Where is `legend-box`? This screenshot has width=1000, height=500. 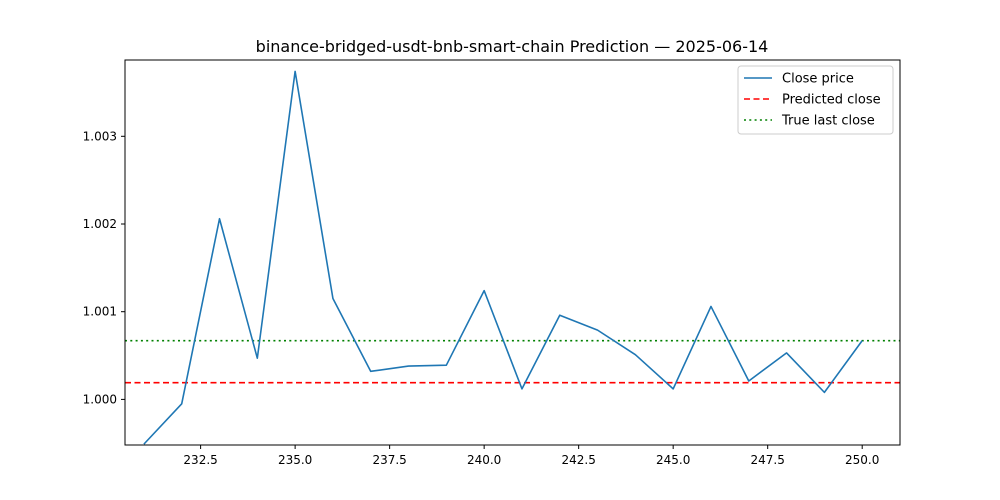
legend-box is located at coordinates (815, 100).